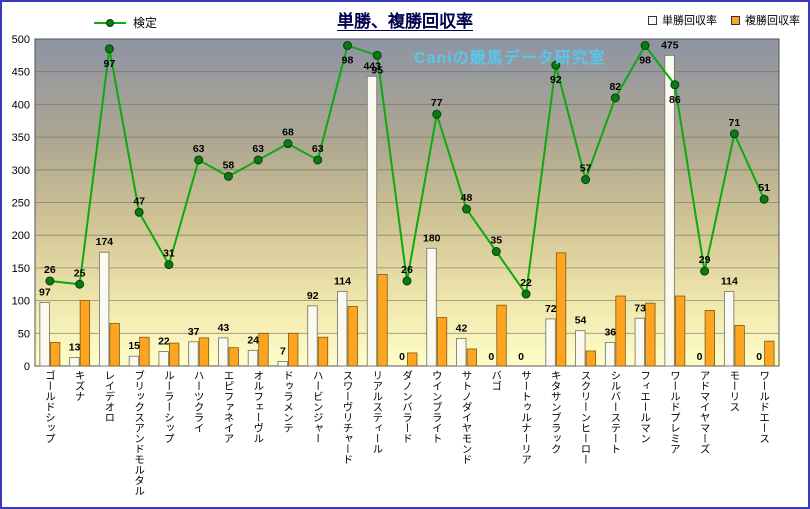 The width and height of the screenshot is (810, 509). I want to click on y-axis-tick-label: 450, so click(21, 73).